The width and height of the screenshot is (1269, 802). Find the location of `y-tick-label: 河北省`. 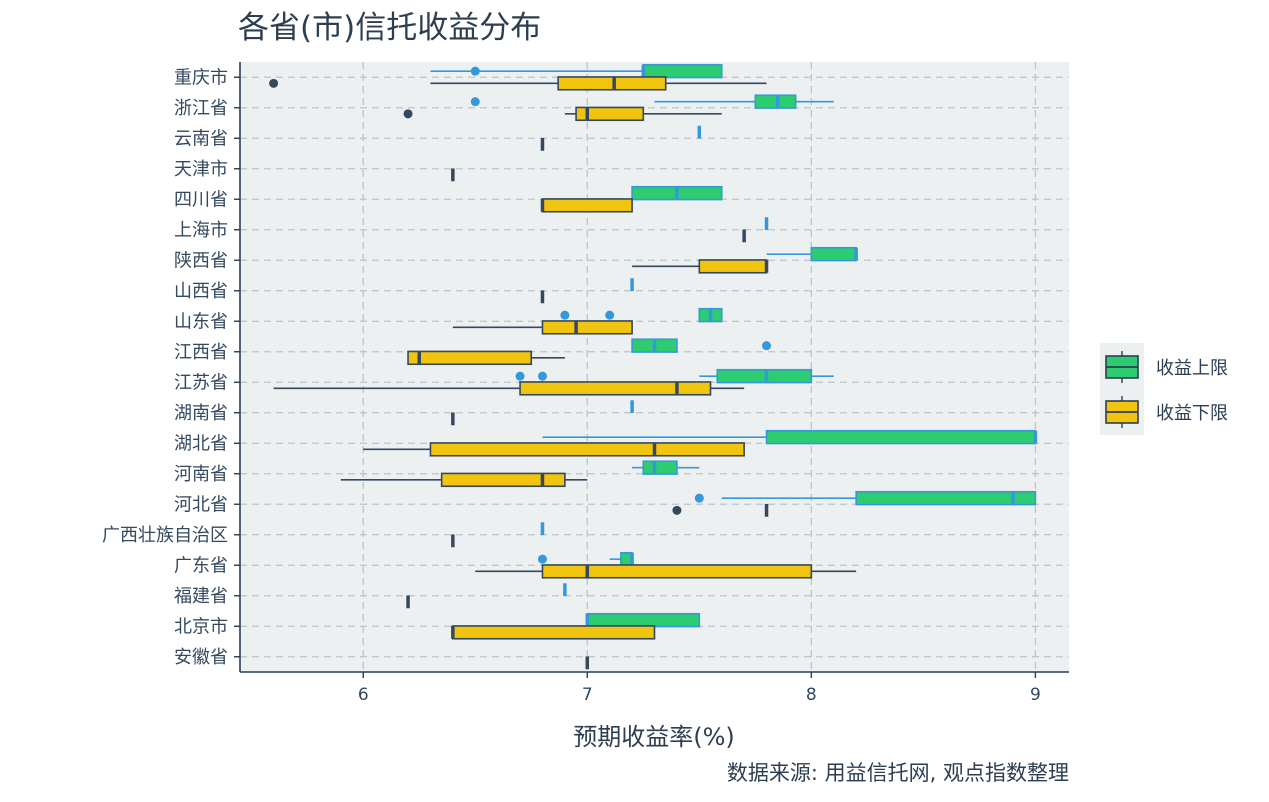

y-tick-label: 河北省 is located at coordinates (201, 504).